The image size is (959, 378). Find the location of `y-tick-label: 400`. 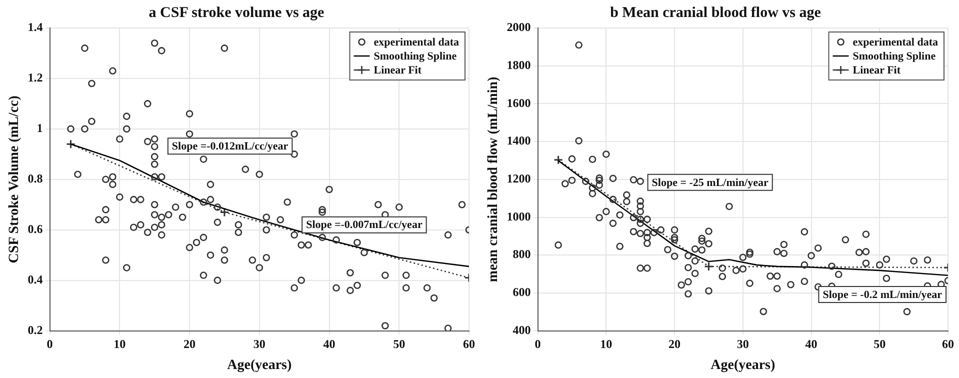

y-tick-label: 400 is located at coordinates (521, 329).